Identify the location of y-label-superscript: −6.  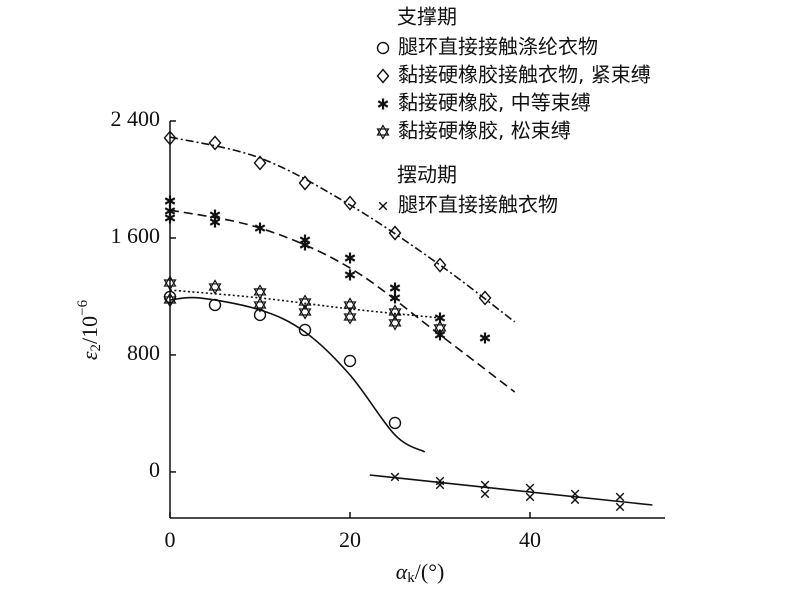
(83, 307).